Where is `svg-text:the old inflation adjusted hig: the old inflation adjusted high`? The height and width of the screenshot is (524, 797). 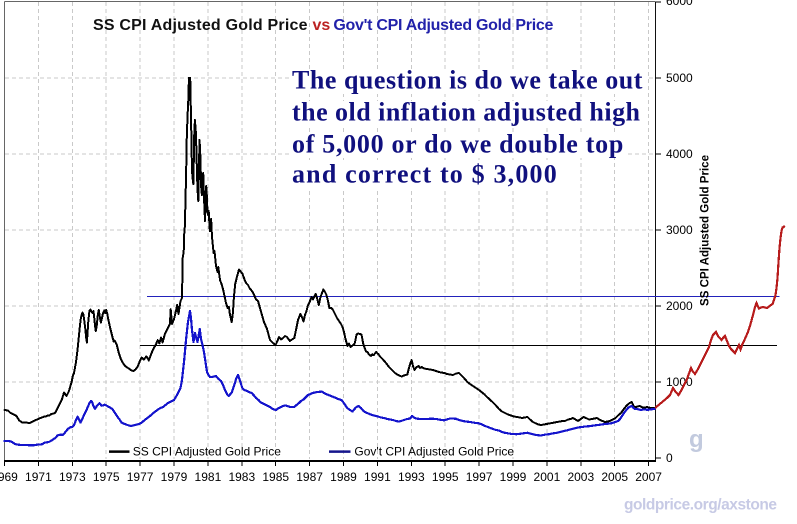 svg-text:the old inflation adjusted hig: the old inflation adjusted high is located at coordinates (466, 112).